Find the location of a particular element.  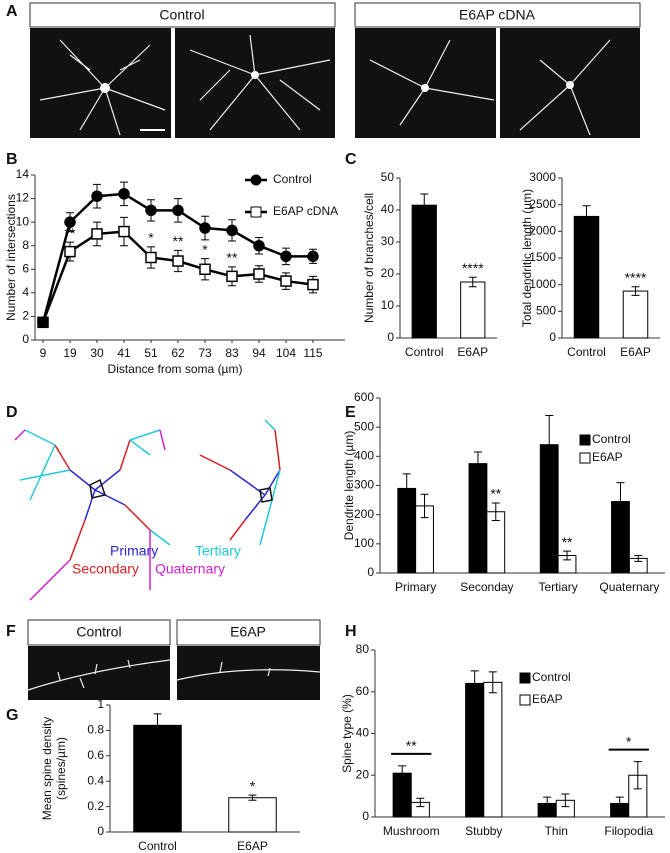

y-axis-title: Number of branches/cell is located at coordinates (369, 258).